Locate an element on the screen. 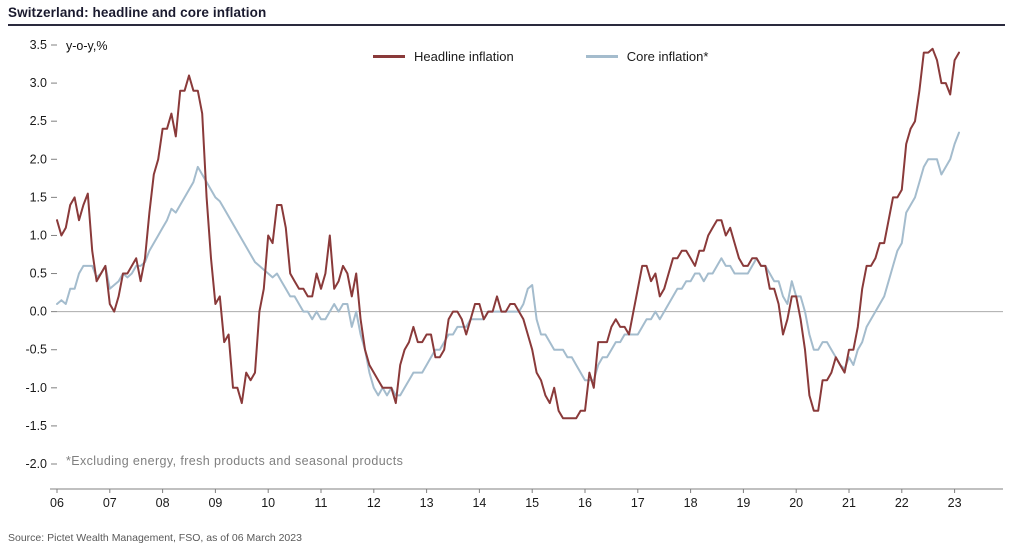  core-line-swatch is located at coordinates (601, 56).